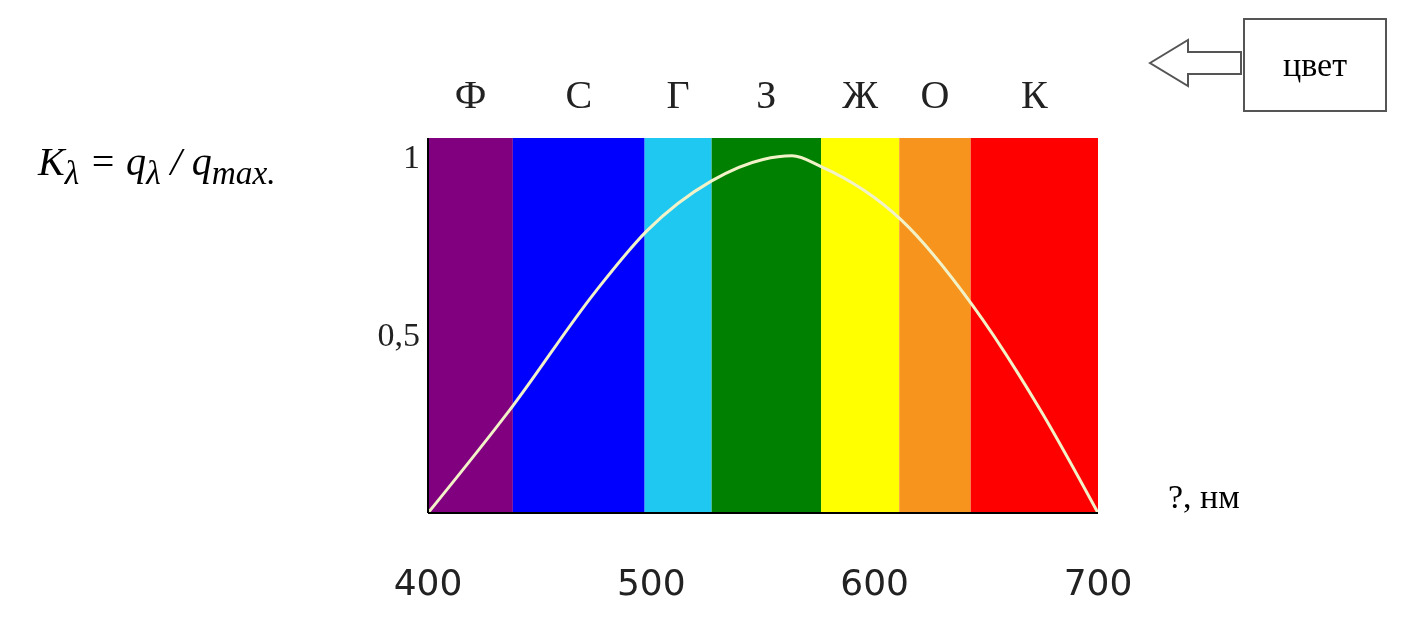 The image size is (1405, 634). I want to click on band-label: Г, so click(678, 94).